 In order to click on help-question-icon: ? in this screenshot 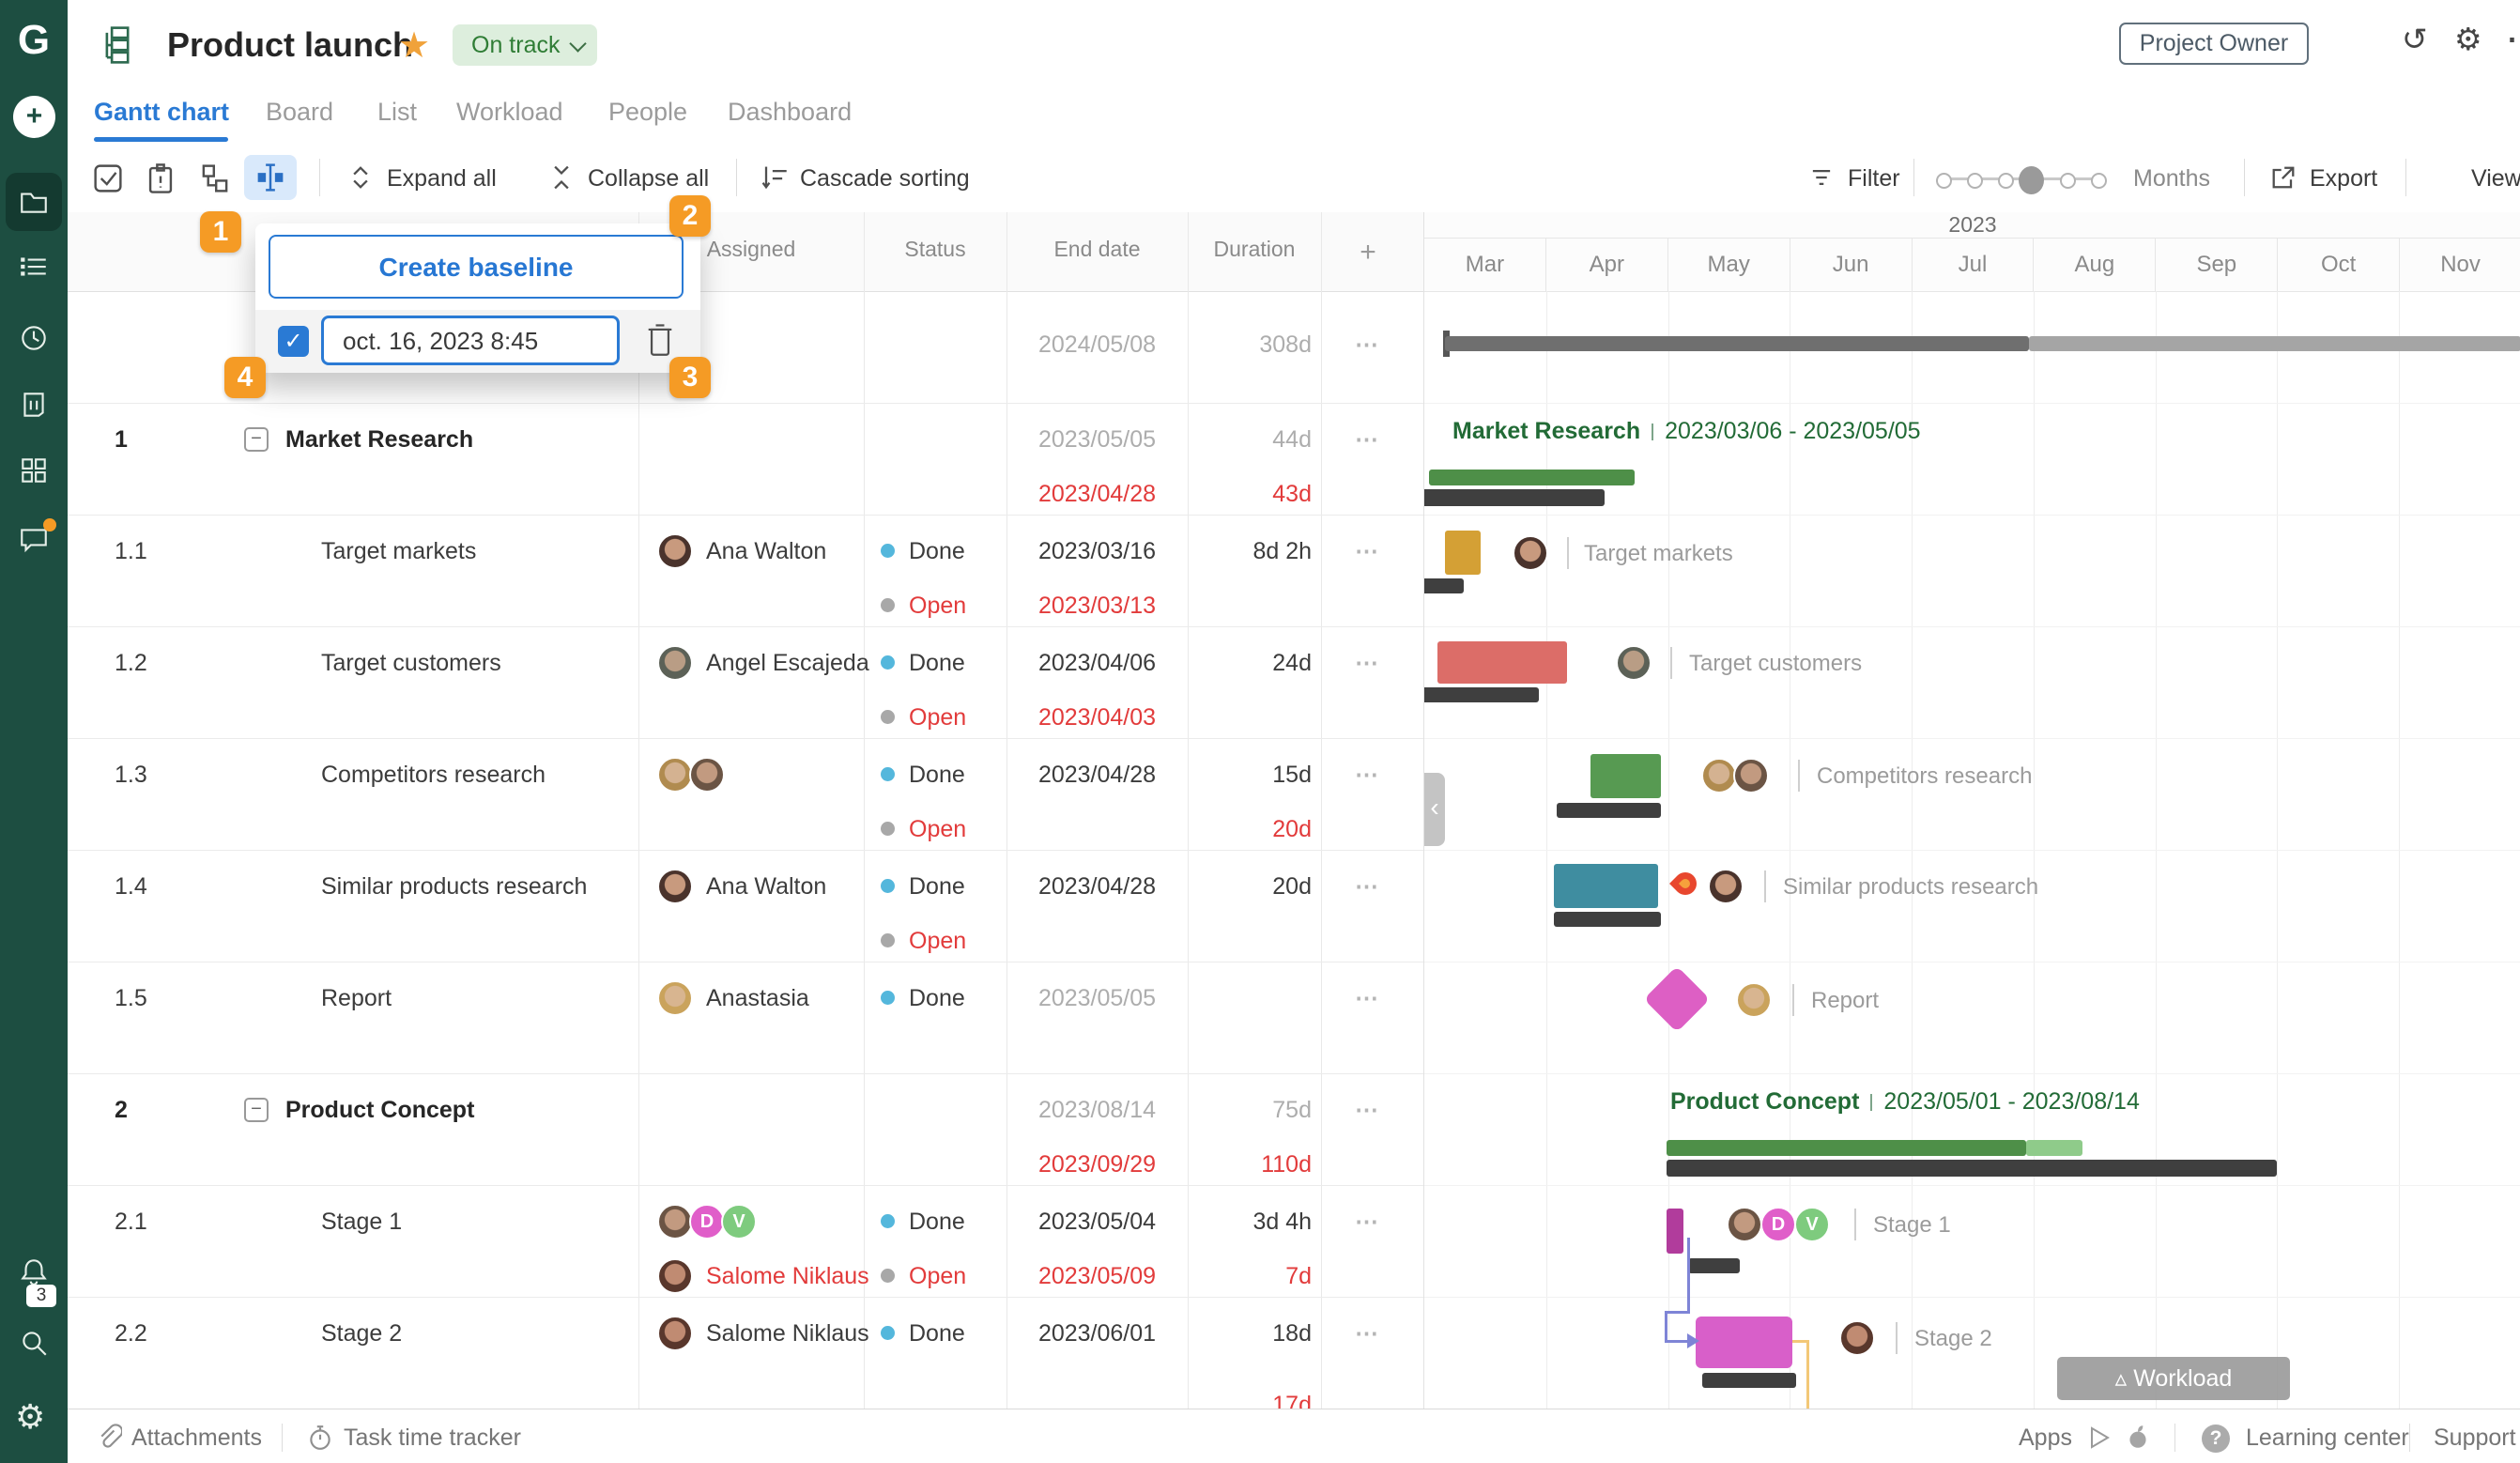, I will do `click(2216, 1438)`.